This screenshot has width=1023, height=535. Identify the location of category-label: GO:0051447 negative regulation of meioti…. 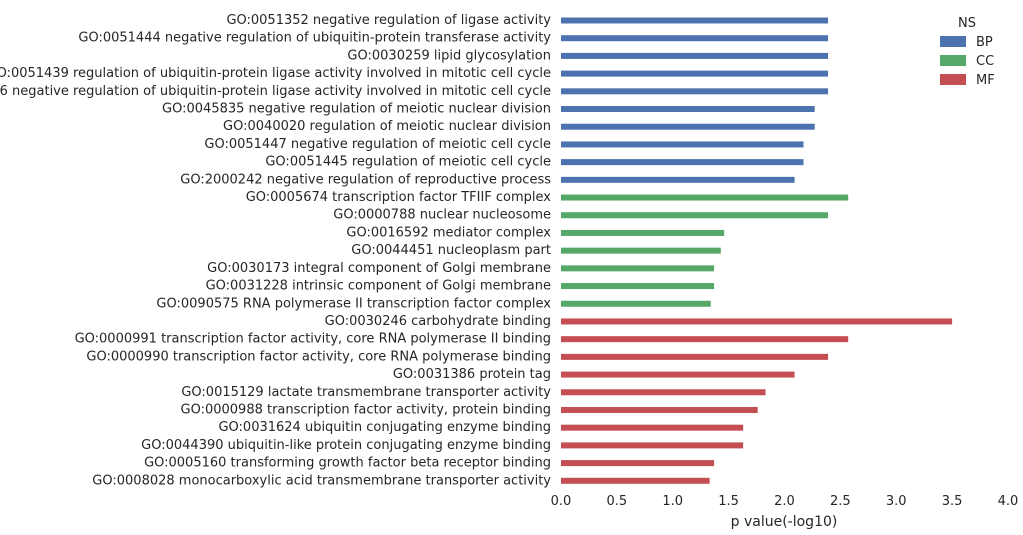
(377, 144).